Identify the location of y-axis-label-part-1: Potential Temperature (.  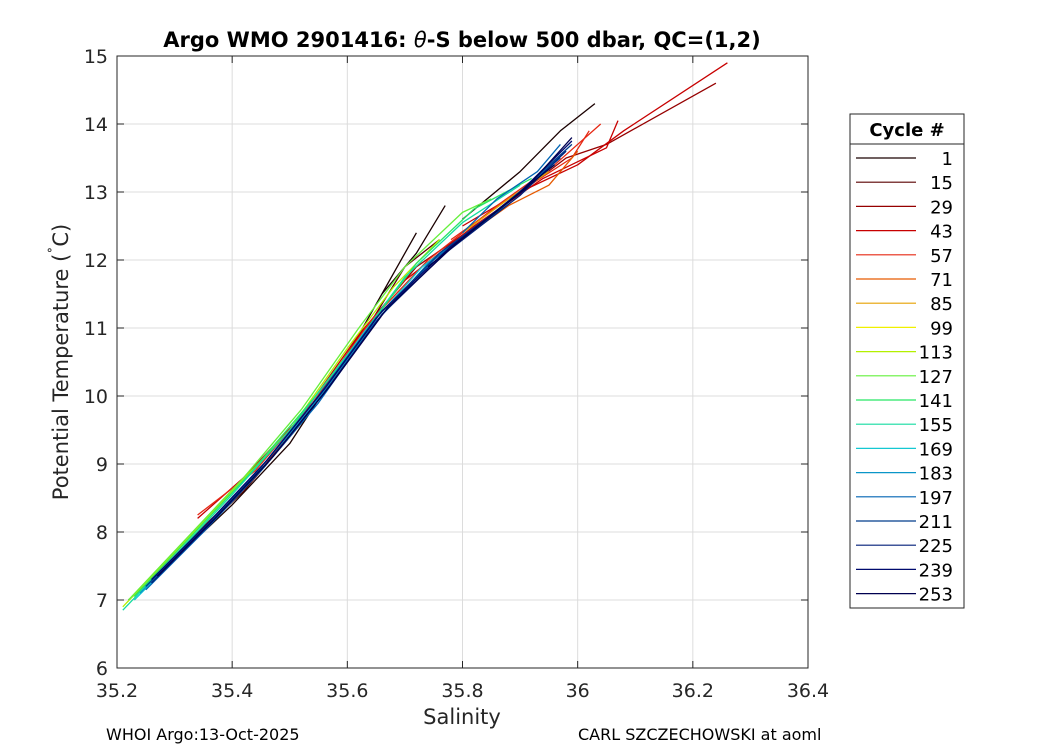
(61, 377).